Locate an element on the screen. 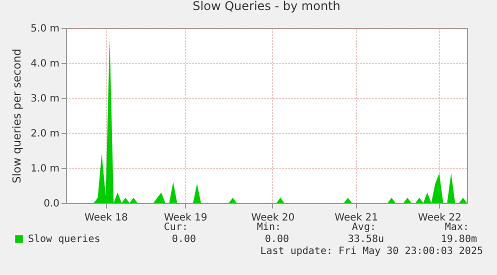 This screenshot has height=275, width=497. y-axis-title: Slow queries per second is located at coordinates (17, 116).